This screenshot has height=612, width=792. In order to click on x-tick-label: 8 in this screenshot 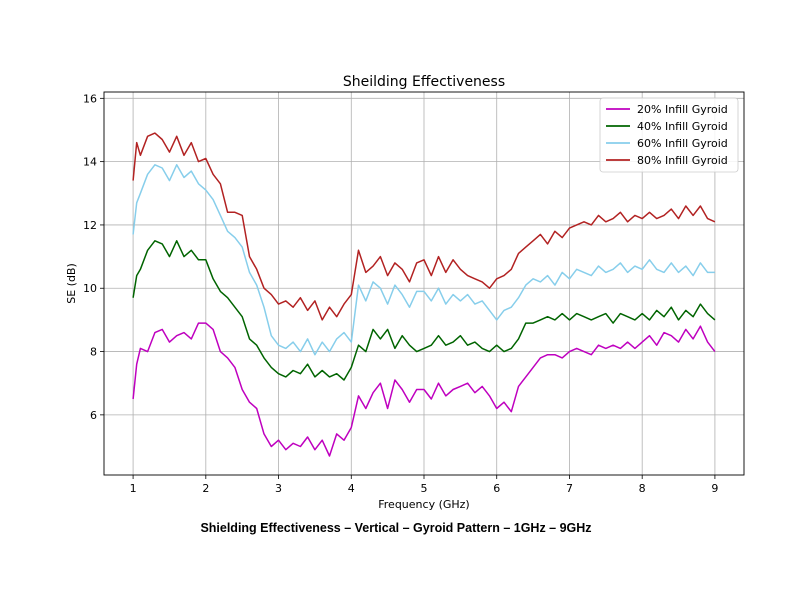, I will do `click(642, 488)`.